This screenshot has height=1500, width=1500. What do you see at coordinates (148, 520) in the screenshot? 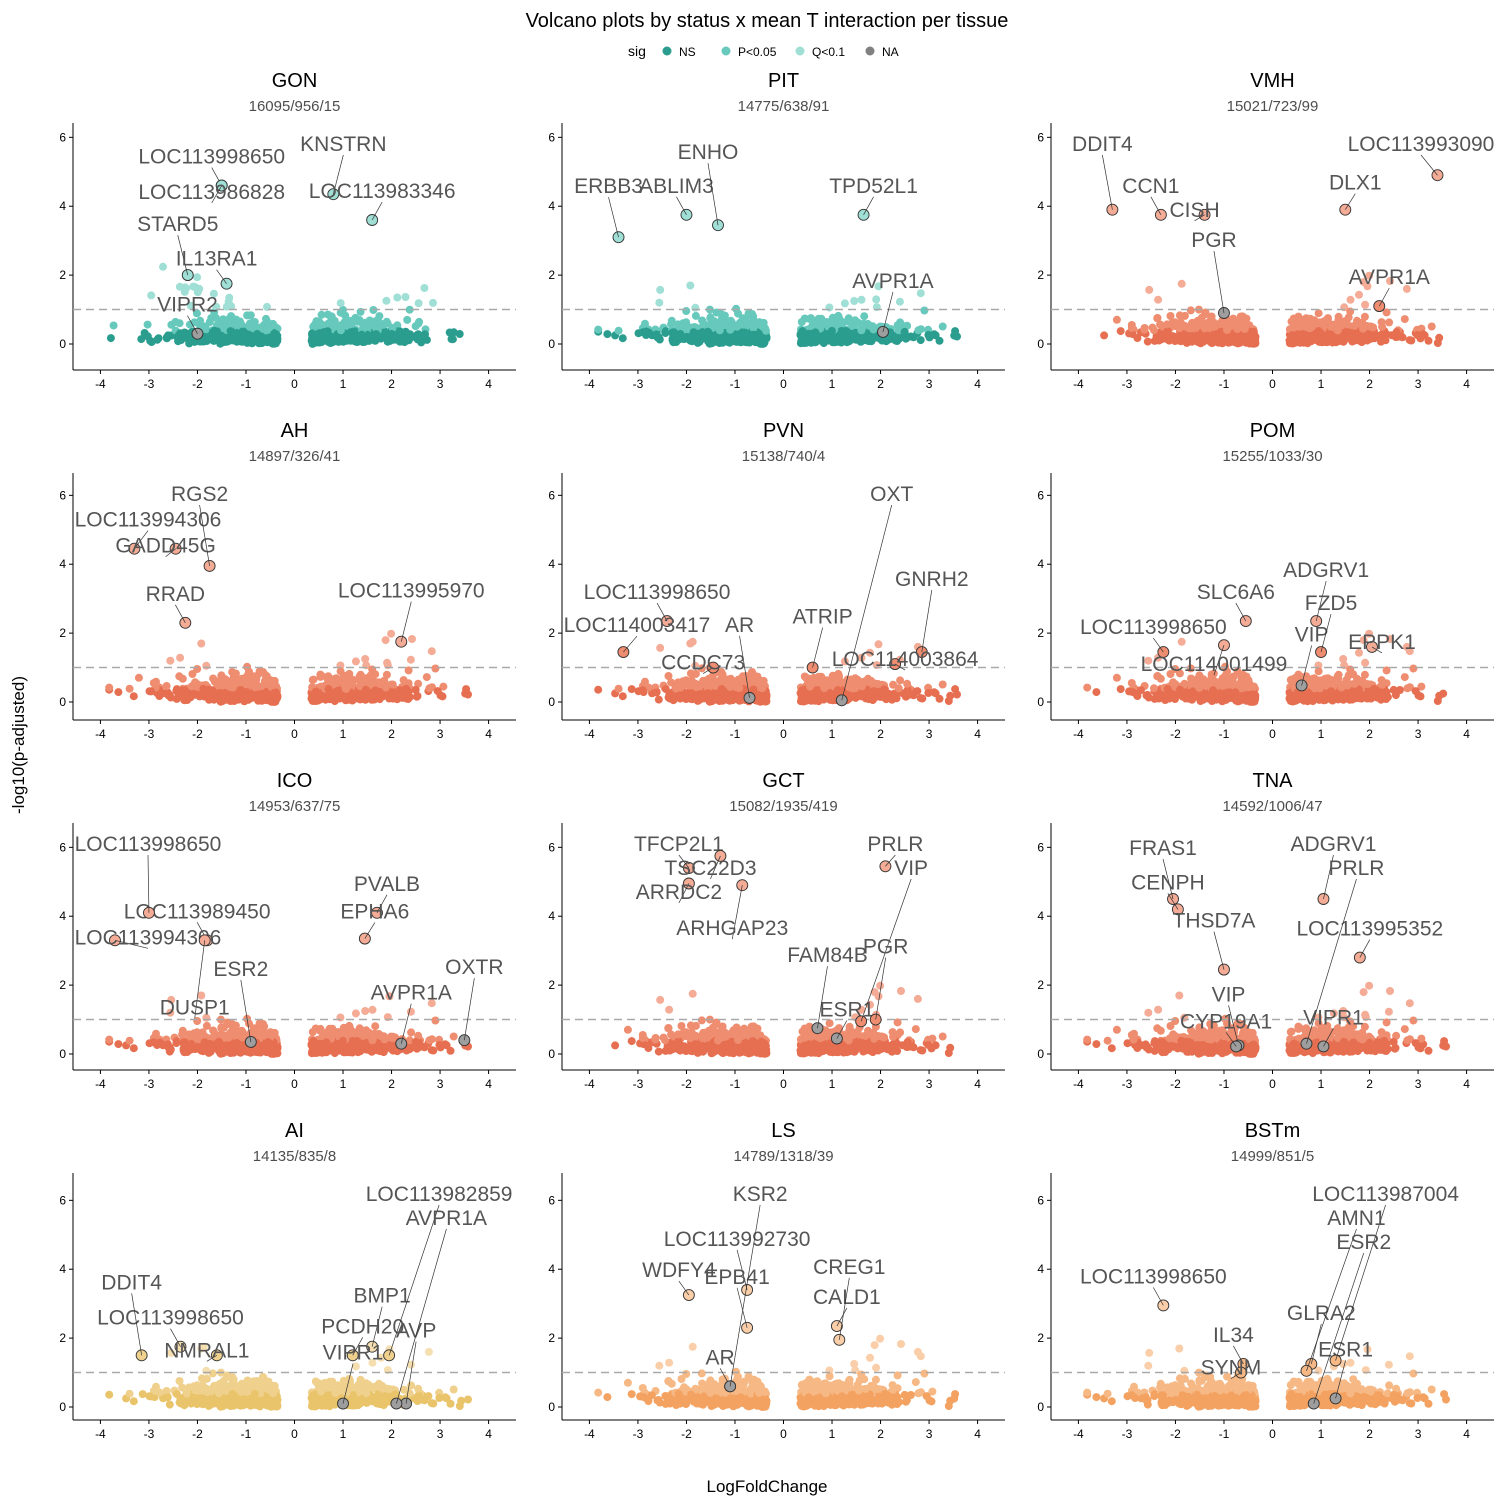
I see `gene-label: LOC113994306` at bounding box center [148, 520].